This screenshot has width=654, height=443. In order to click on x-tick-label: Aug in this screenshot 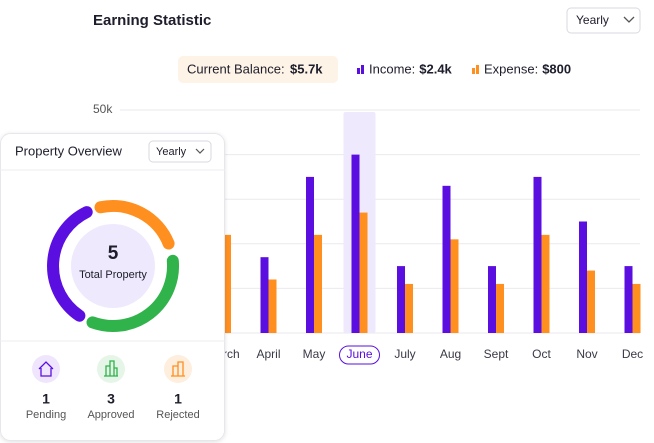, I will do `click(450, 354)`.